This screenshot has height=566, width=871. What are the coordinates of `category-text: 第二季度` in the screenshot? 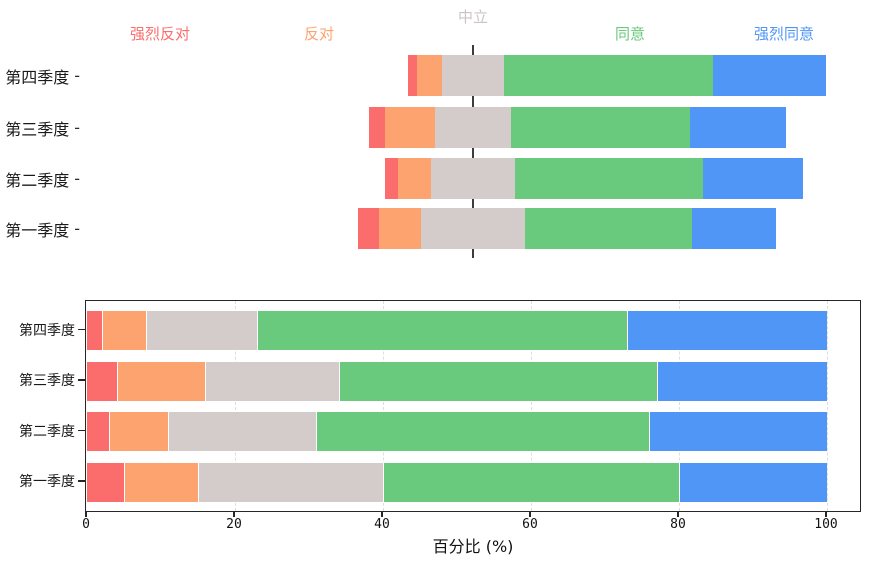 It's located at (37, 180).